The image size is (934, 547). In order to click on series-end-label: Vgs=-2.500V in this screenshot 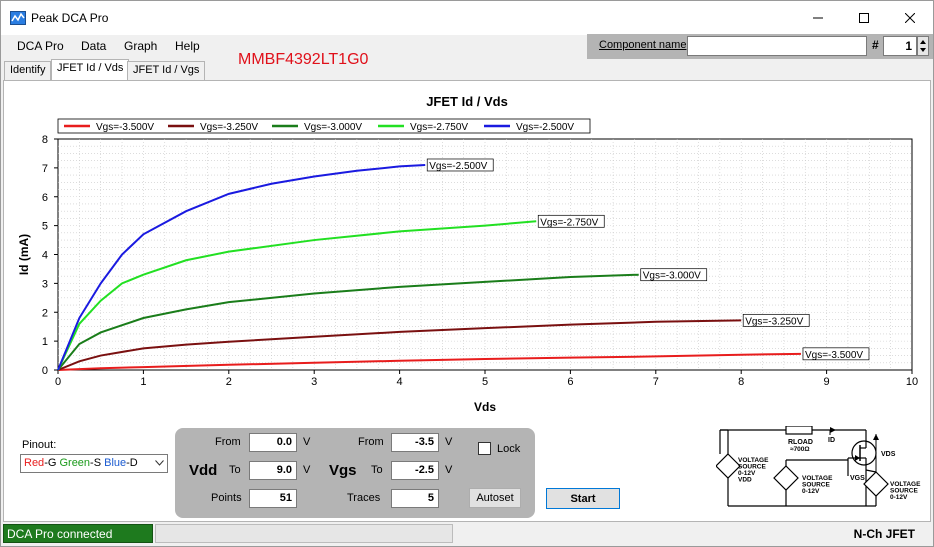, I will do `click(458, 166)`.